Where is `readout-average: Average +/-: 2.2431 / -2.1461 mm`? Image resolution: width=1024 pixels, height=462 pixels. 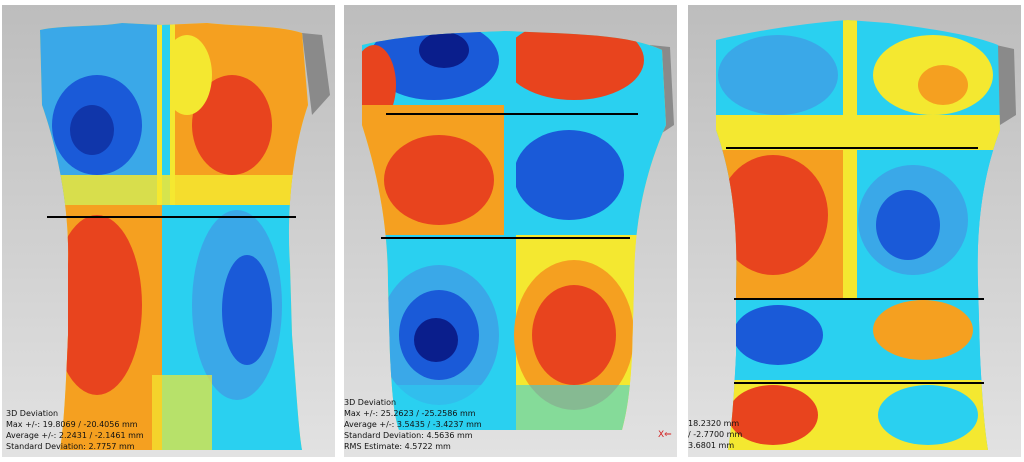
readout-average: Average +/-: 2.2431 / -2.1461 mm is located at coordinates (75, 435).